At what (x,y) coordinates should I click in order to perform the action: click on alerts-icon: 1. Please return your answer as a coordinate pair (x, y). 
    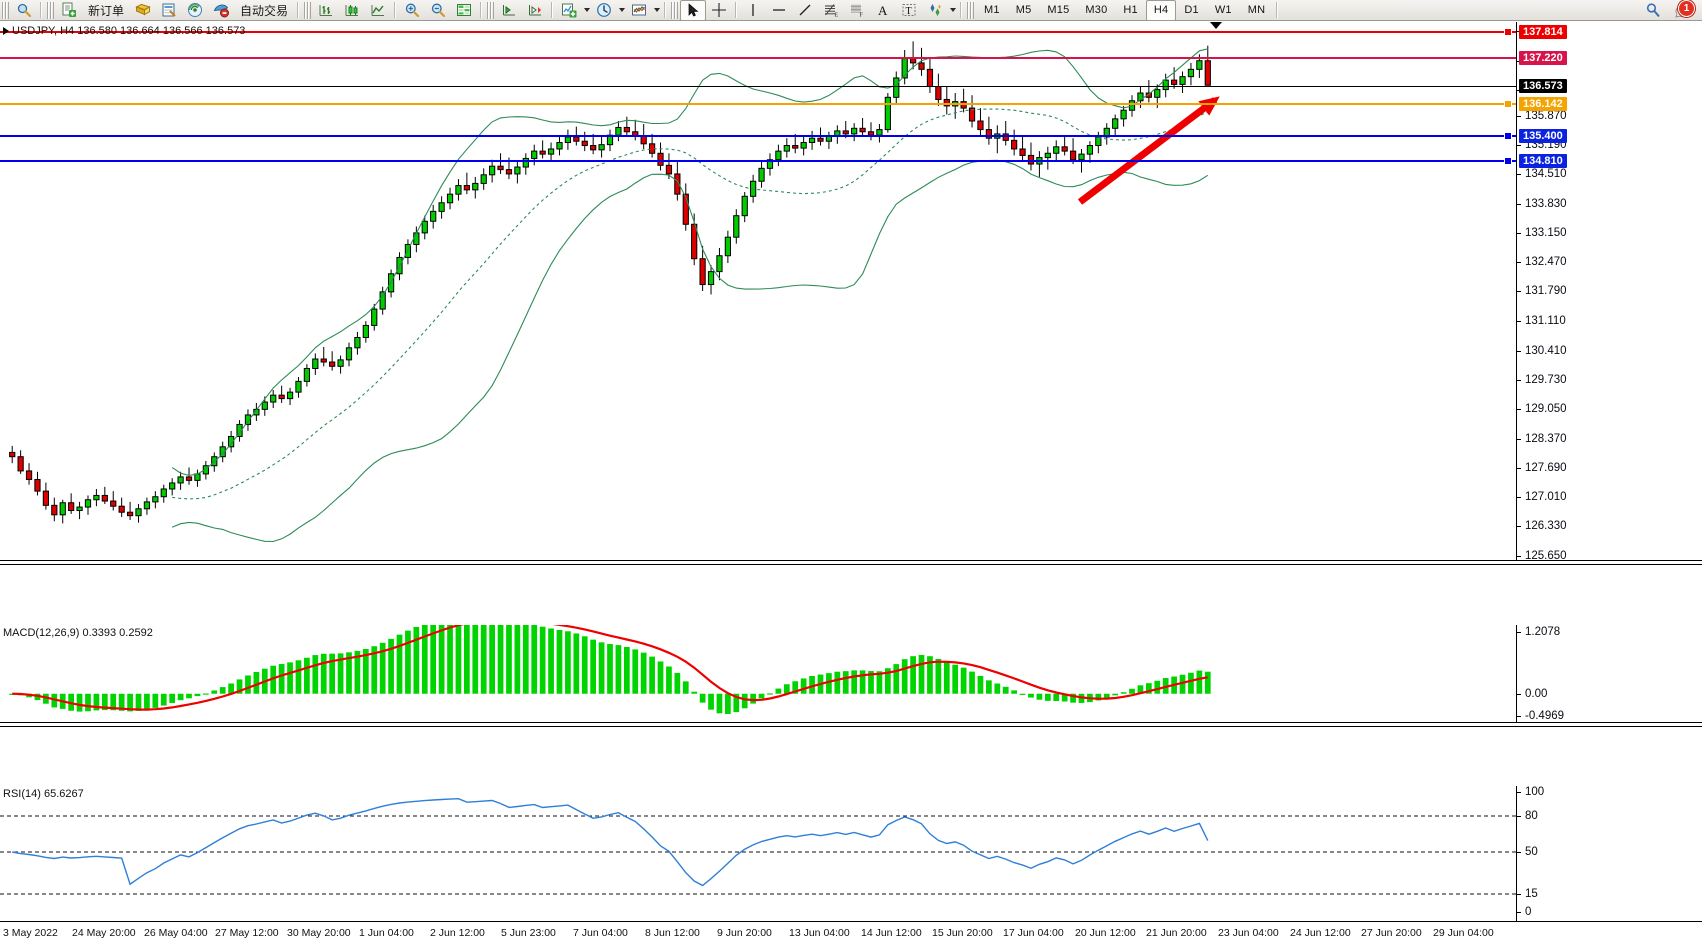
    Looking at the image, I should click on (1681, 10).